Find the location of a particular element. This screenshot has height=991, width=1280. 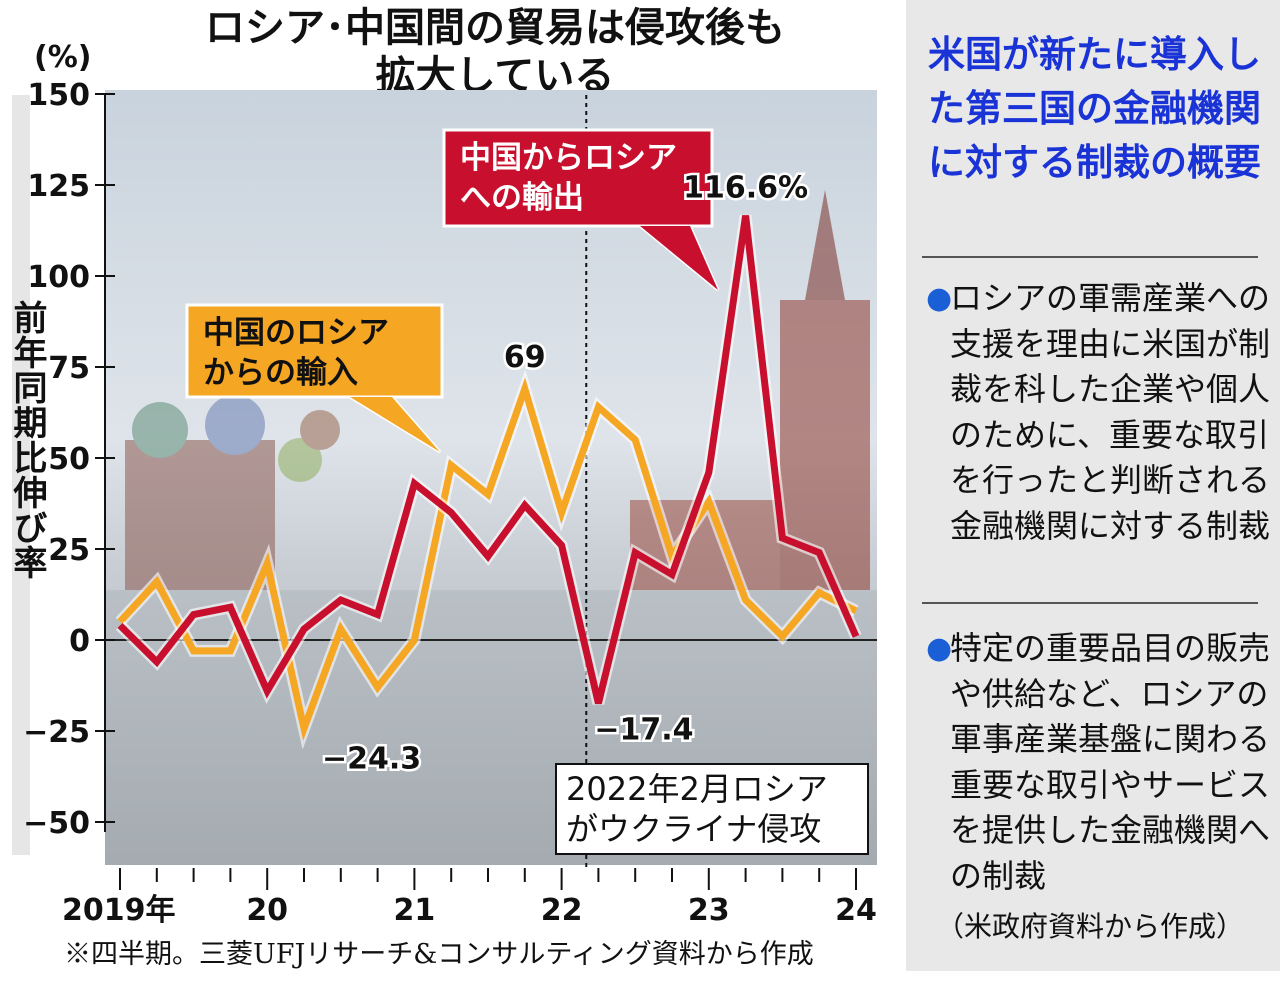

callout-label: 中国のロシア is located at coordinates (296, 333).